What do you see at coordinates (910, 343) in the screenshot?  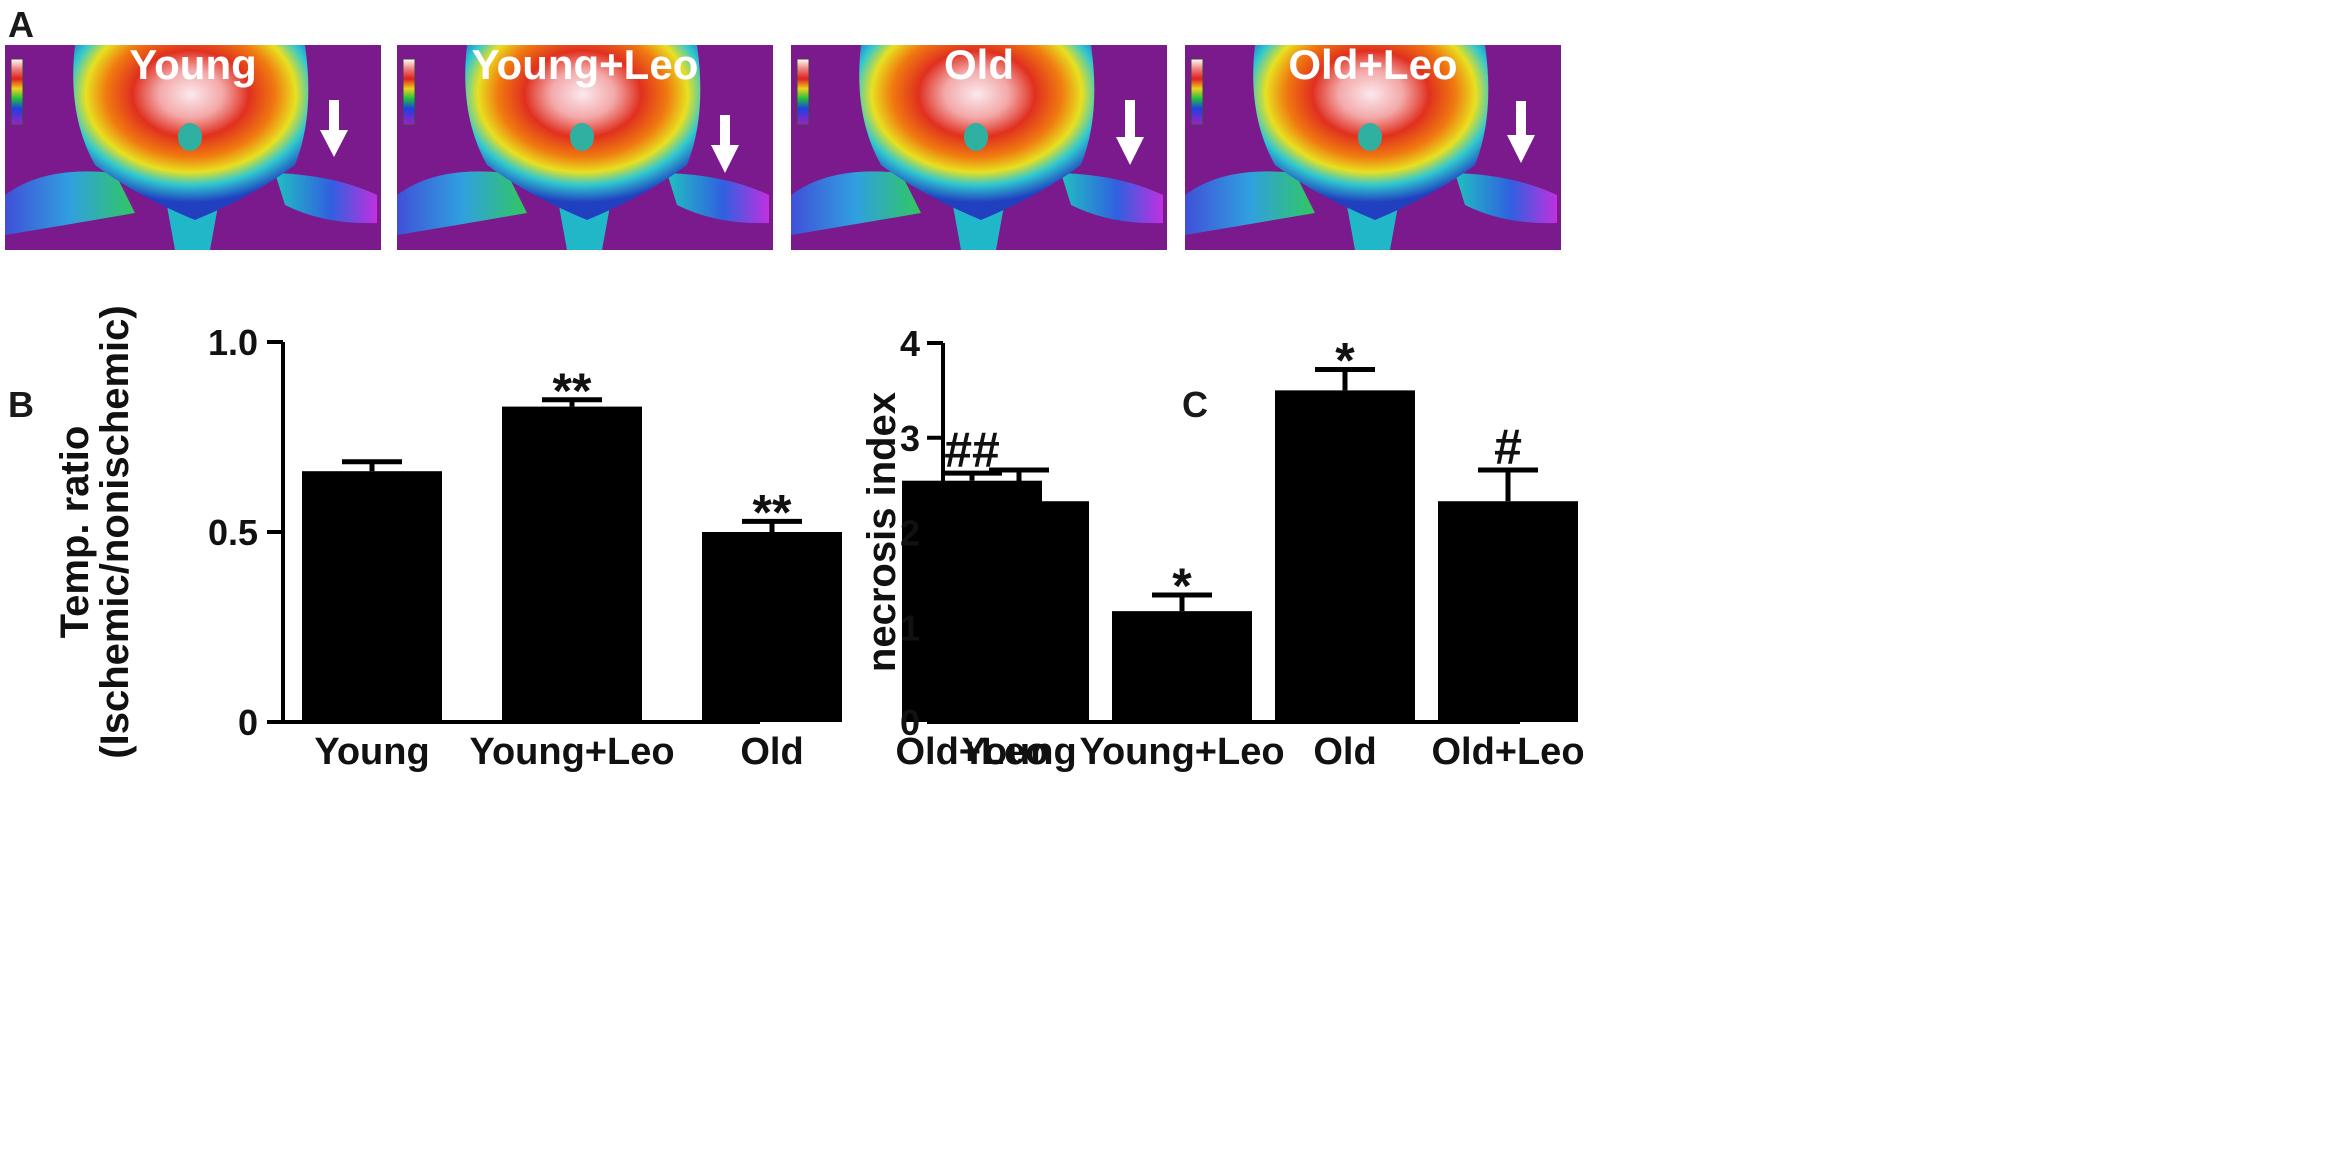 I see `y-tick-label: 4` at bounding box center [910, 343].